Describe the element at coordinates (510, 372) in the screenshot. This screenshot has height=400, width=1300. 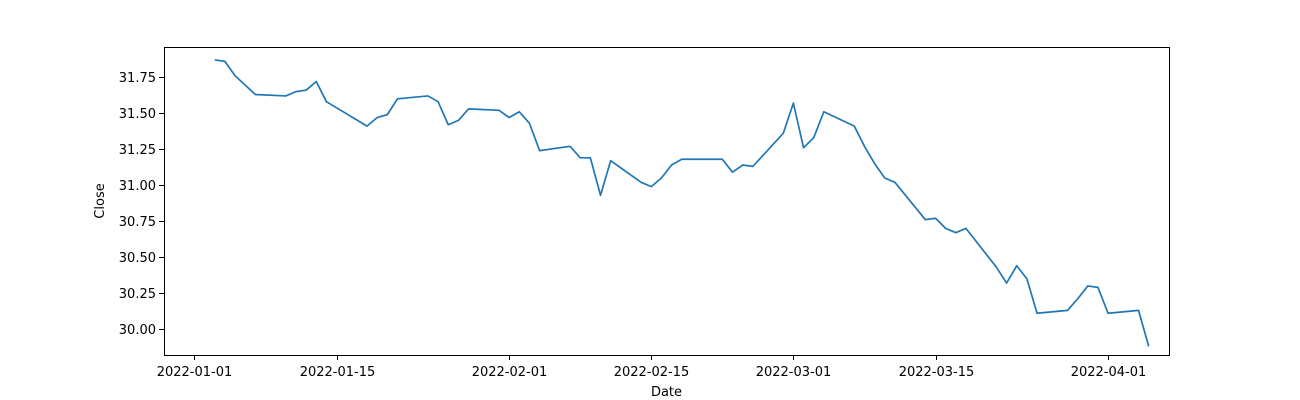
I see `x-tick-label: 2022-02-01` at that location.